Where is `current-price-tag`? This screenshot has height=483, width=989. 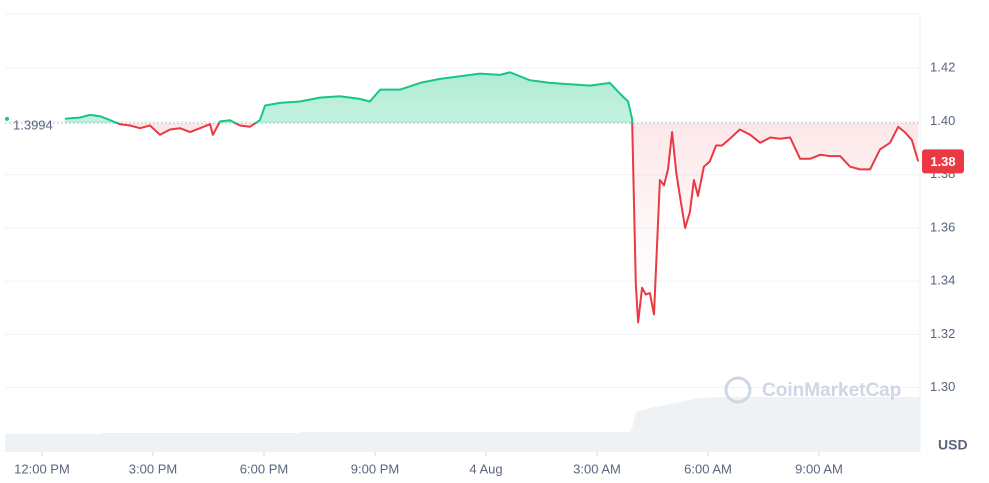 current-price-tag is located at coordinates (943, 161).